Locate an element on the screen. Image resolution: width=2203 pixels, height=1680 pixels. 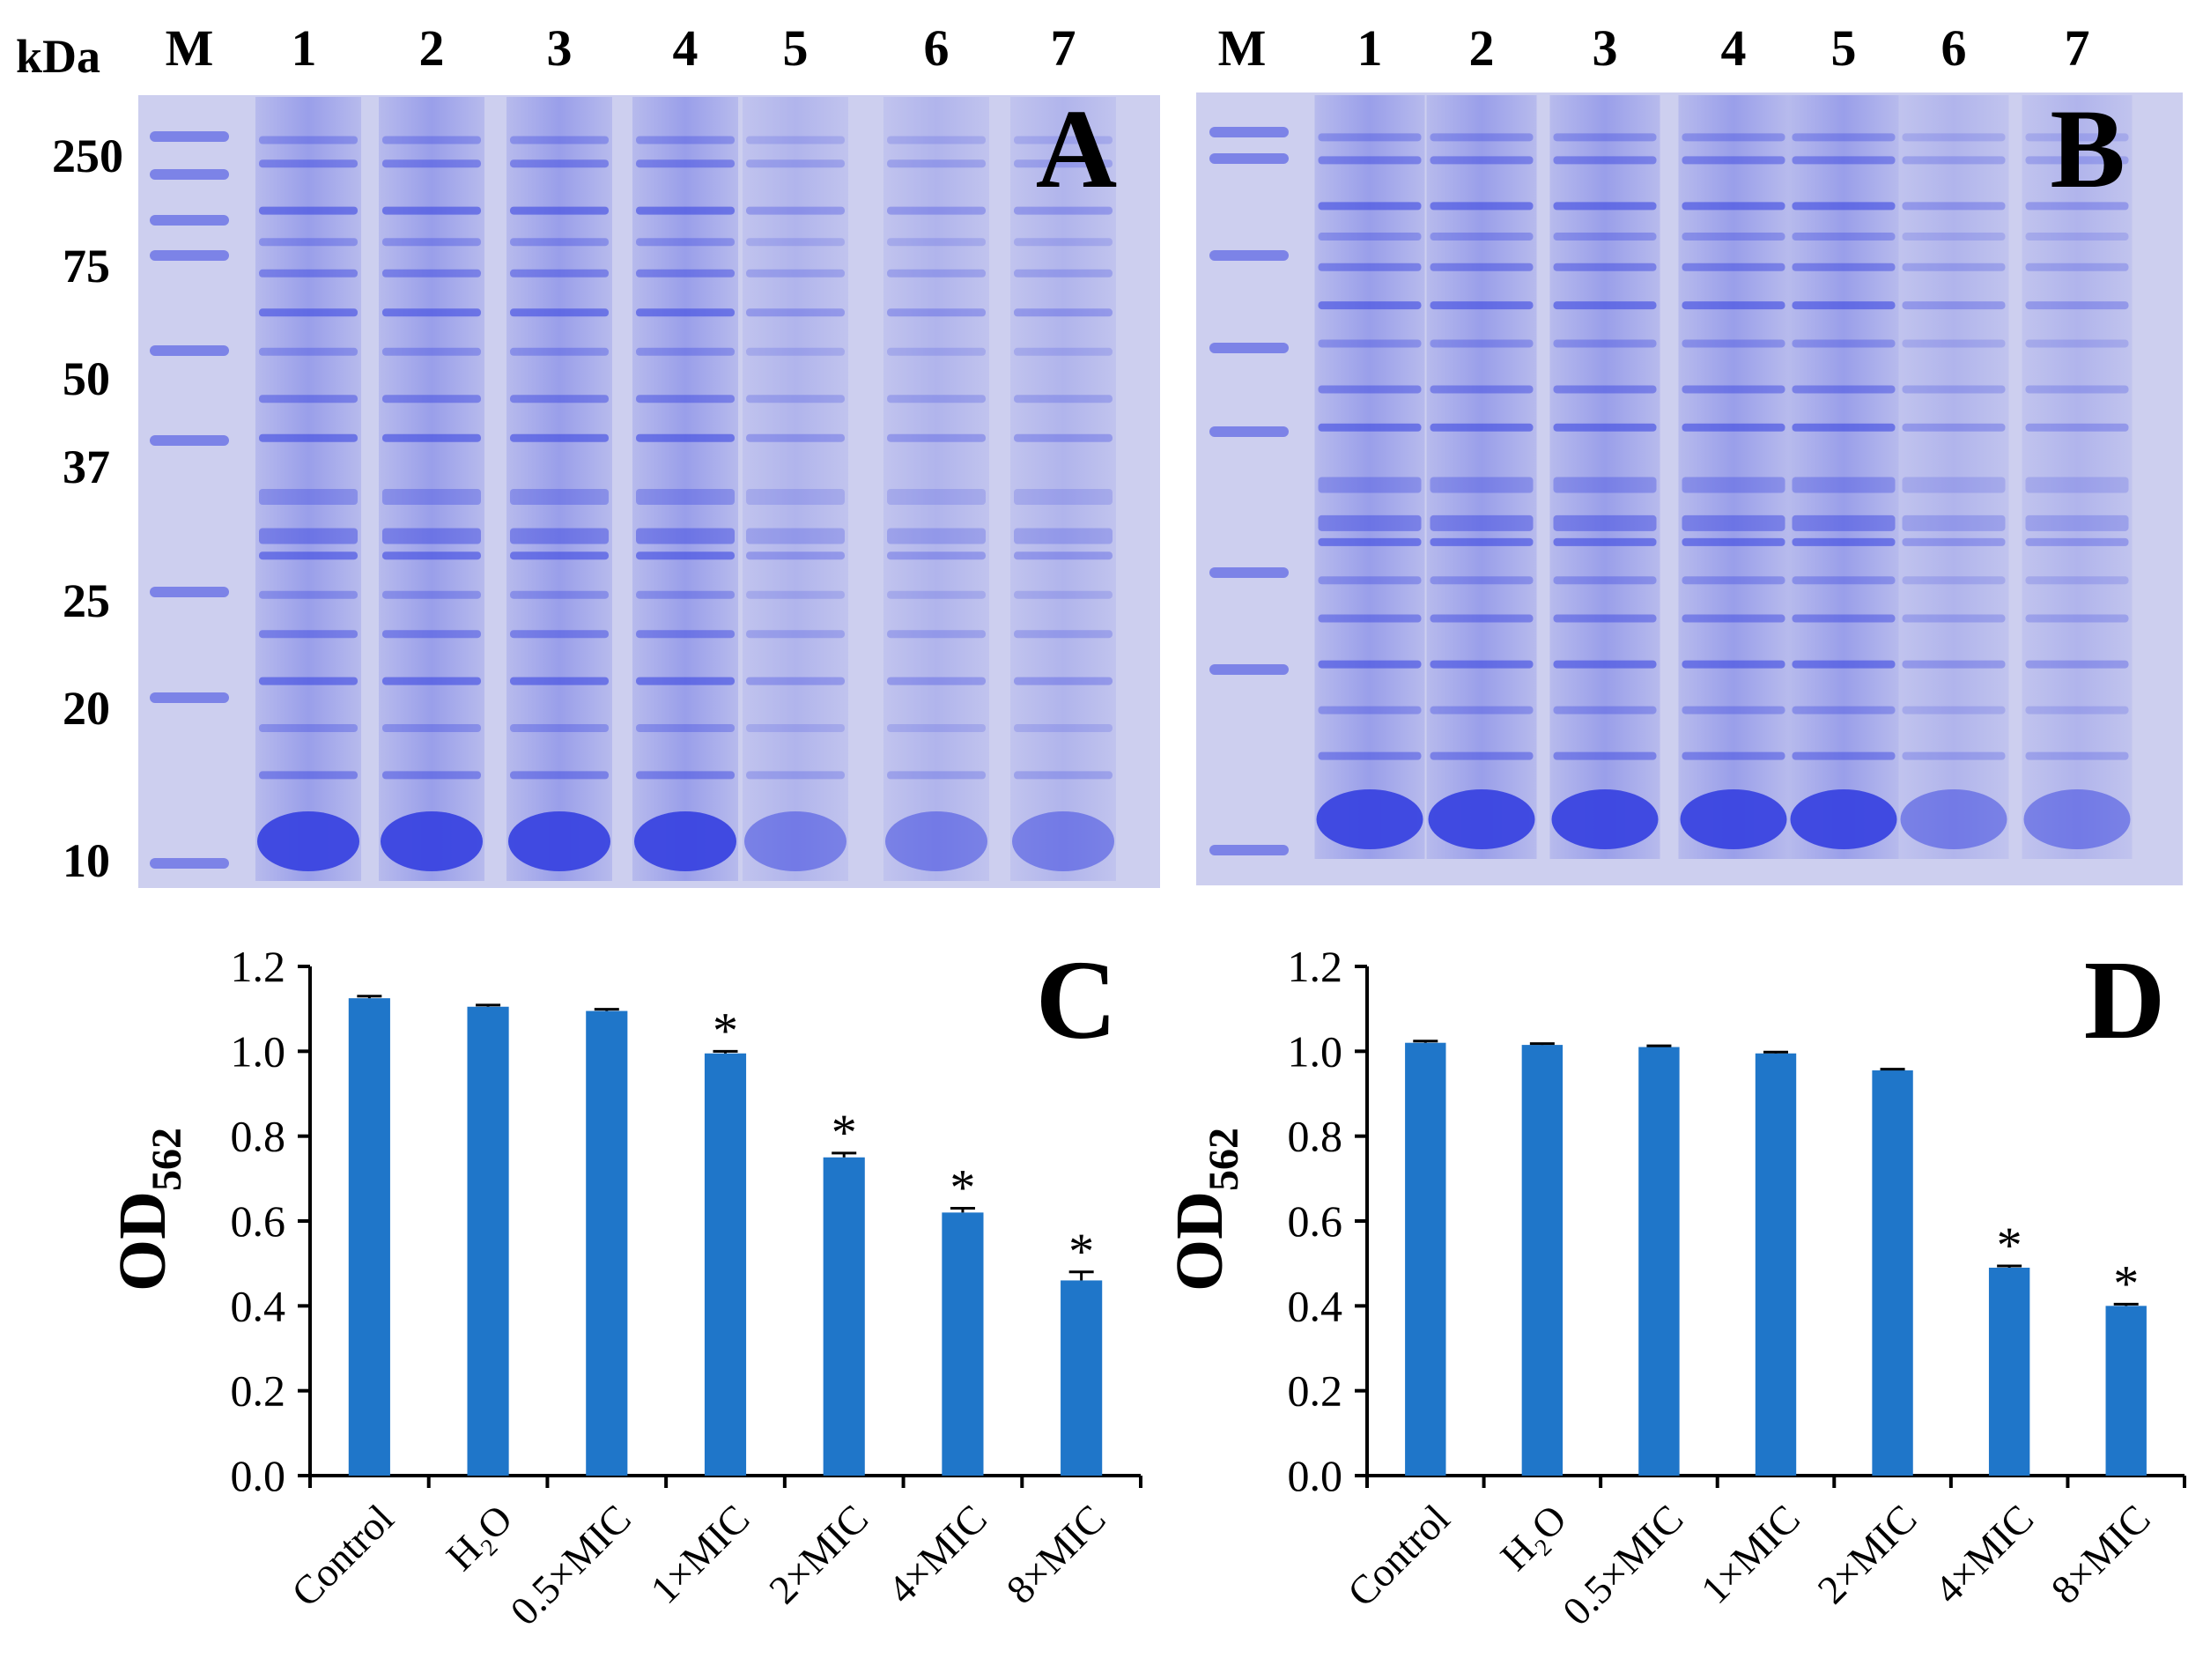
gel-a-marker-sizes: 250 75 50 37 25 20 10 is located at coordinates (87, 508).